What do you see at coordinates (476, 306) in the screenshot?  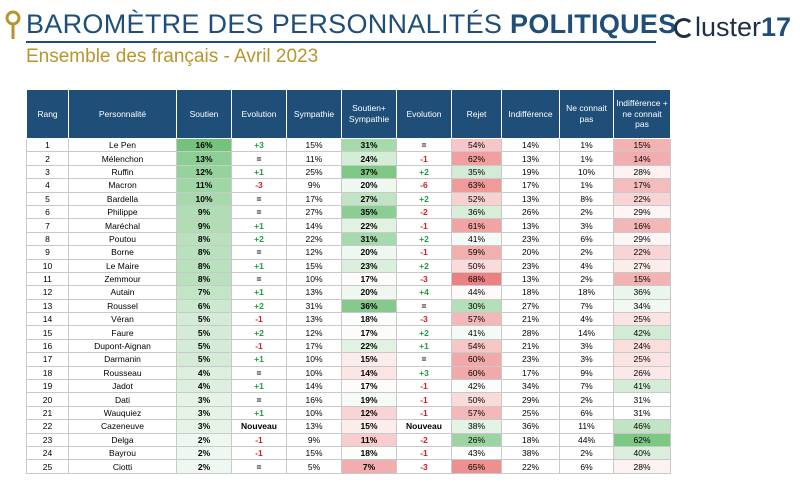 I see `table-cell: 30%` at bounding box center [476, 306].